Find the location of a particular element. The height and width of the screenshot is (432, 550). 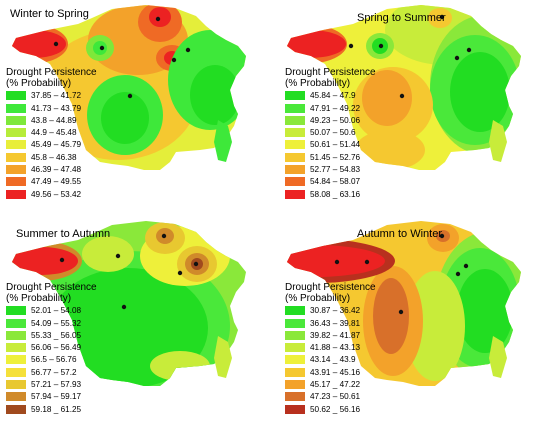

legend-label: 43.14 _ 43.9 is located at coordinates (333, 360).